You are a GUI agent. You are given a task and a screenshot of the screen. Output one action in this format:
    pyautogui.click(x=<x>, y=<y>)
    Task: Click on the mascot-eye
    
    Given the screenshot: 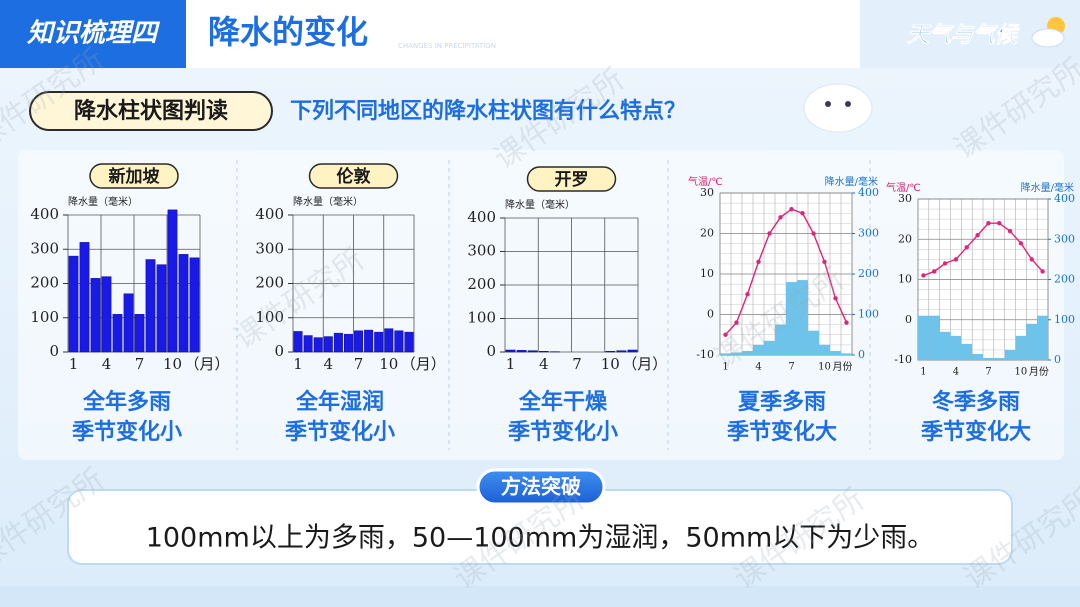 What is the action you would take?
    pyautogui.click(x=848, y=104)
    